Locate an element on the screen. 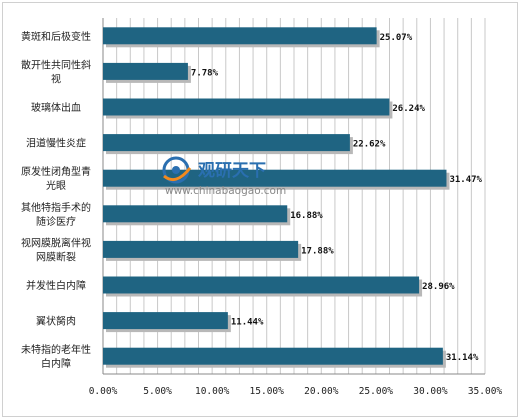 The height and width of the screenshot is (419, 520). y-category-label: 翼状胬肉 is located at coordinates (56, 321).